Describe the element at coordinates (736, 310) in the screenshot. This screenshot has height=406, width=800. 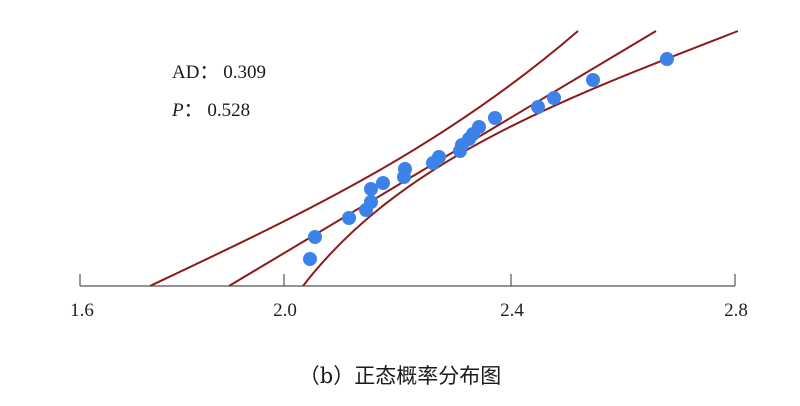
I see `x-tick-label: 2.8` at that location.